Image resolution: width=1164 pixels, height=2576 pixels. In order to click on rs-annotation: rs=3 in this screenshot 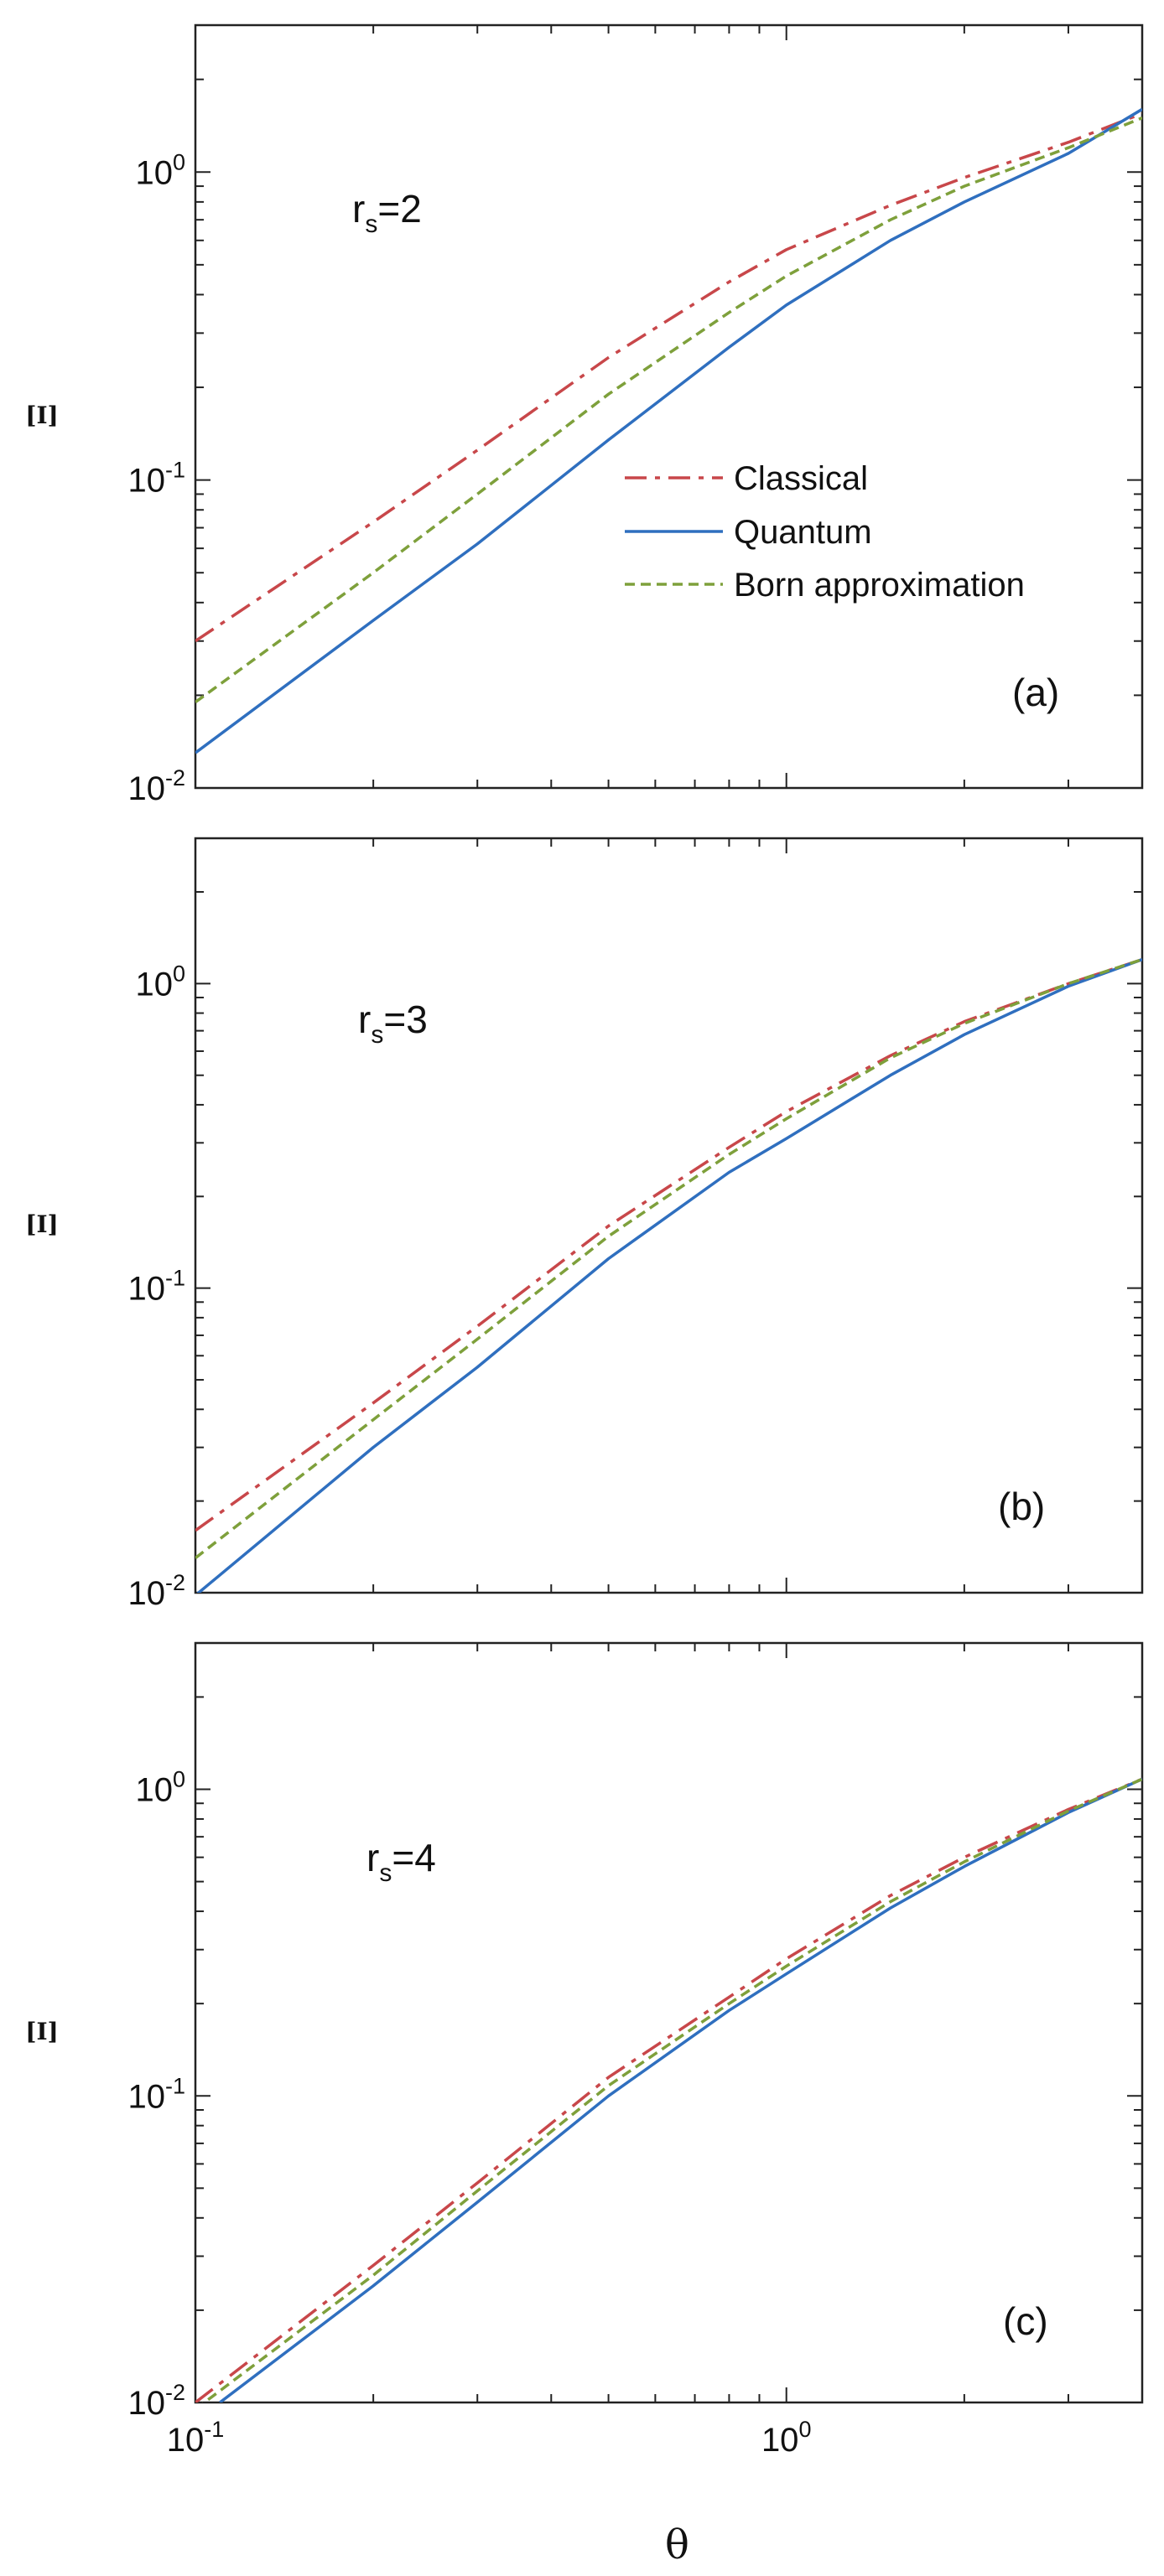, I will do `click(393, 1024)`.